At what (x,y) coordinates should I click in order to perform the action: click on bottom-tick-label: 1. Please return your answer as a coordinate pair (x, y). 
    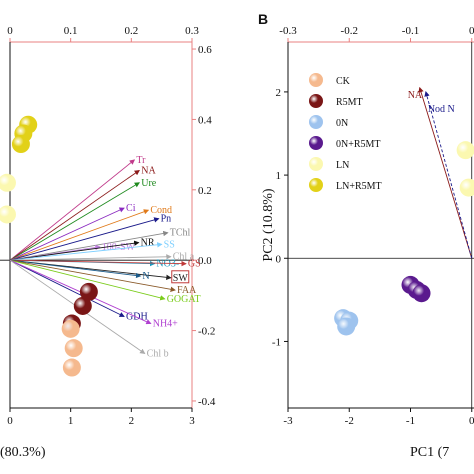
    Looking at the image, I should click on (71, 421).